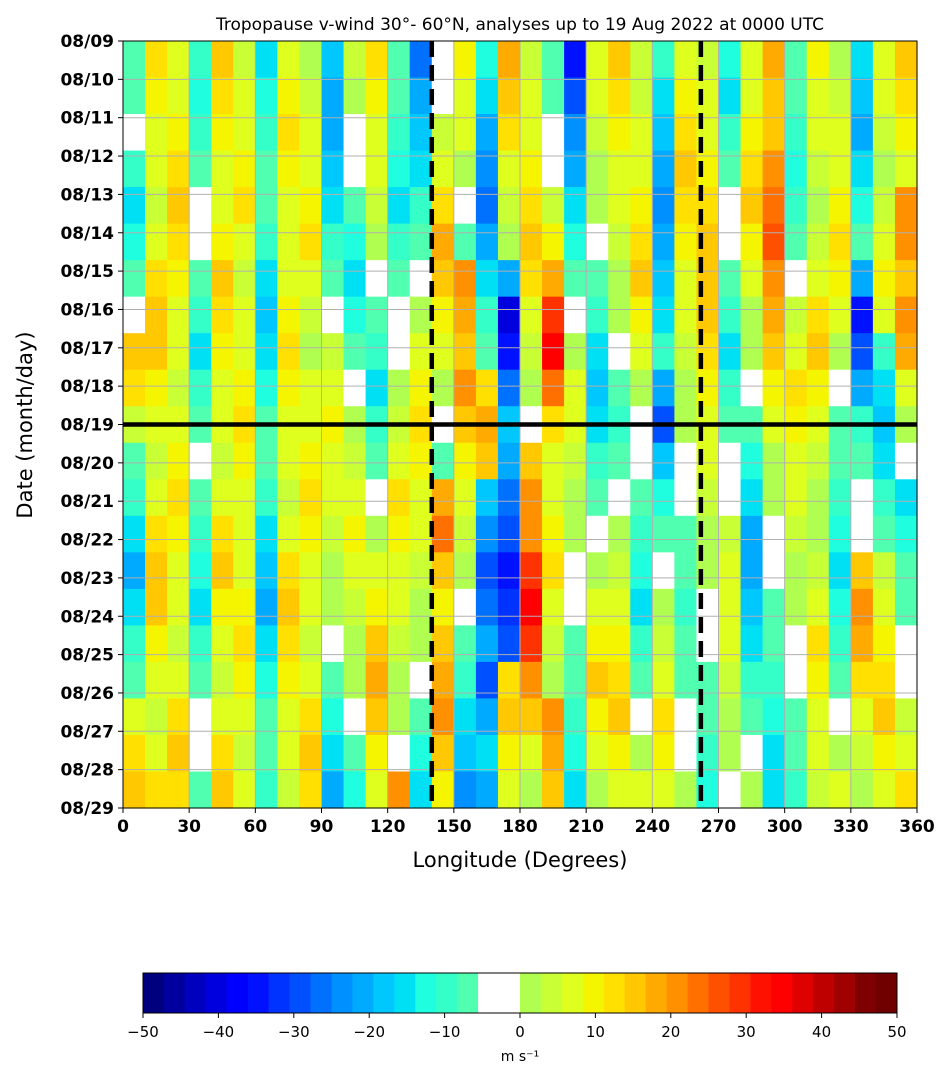 This screenshot has width=952, height=1081. What do you see at coordinates (219, 1032) in the screenshot?
I see `colorbar-tick-label: −40` at bounding box center [219, 1032].